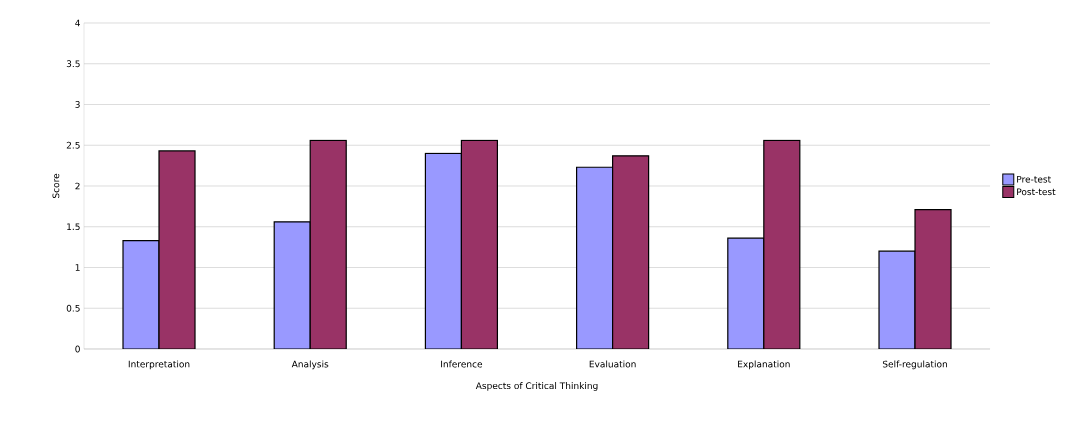  Describe the element at coordinates (73, 308) in the screenshot. I see `y-tick-label: 0.5` at that location.